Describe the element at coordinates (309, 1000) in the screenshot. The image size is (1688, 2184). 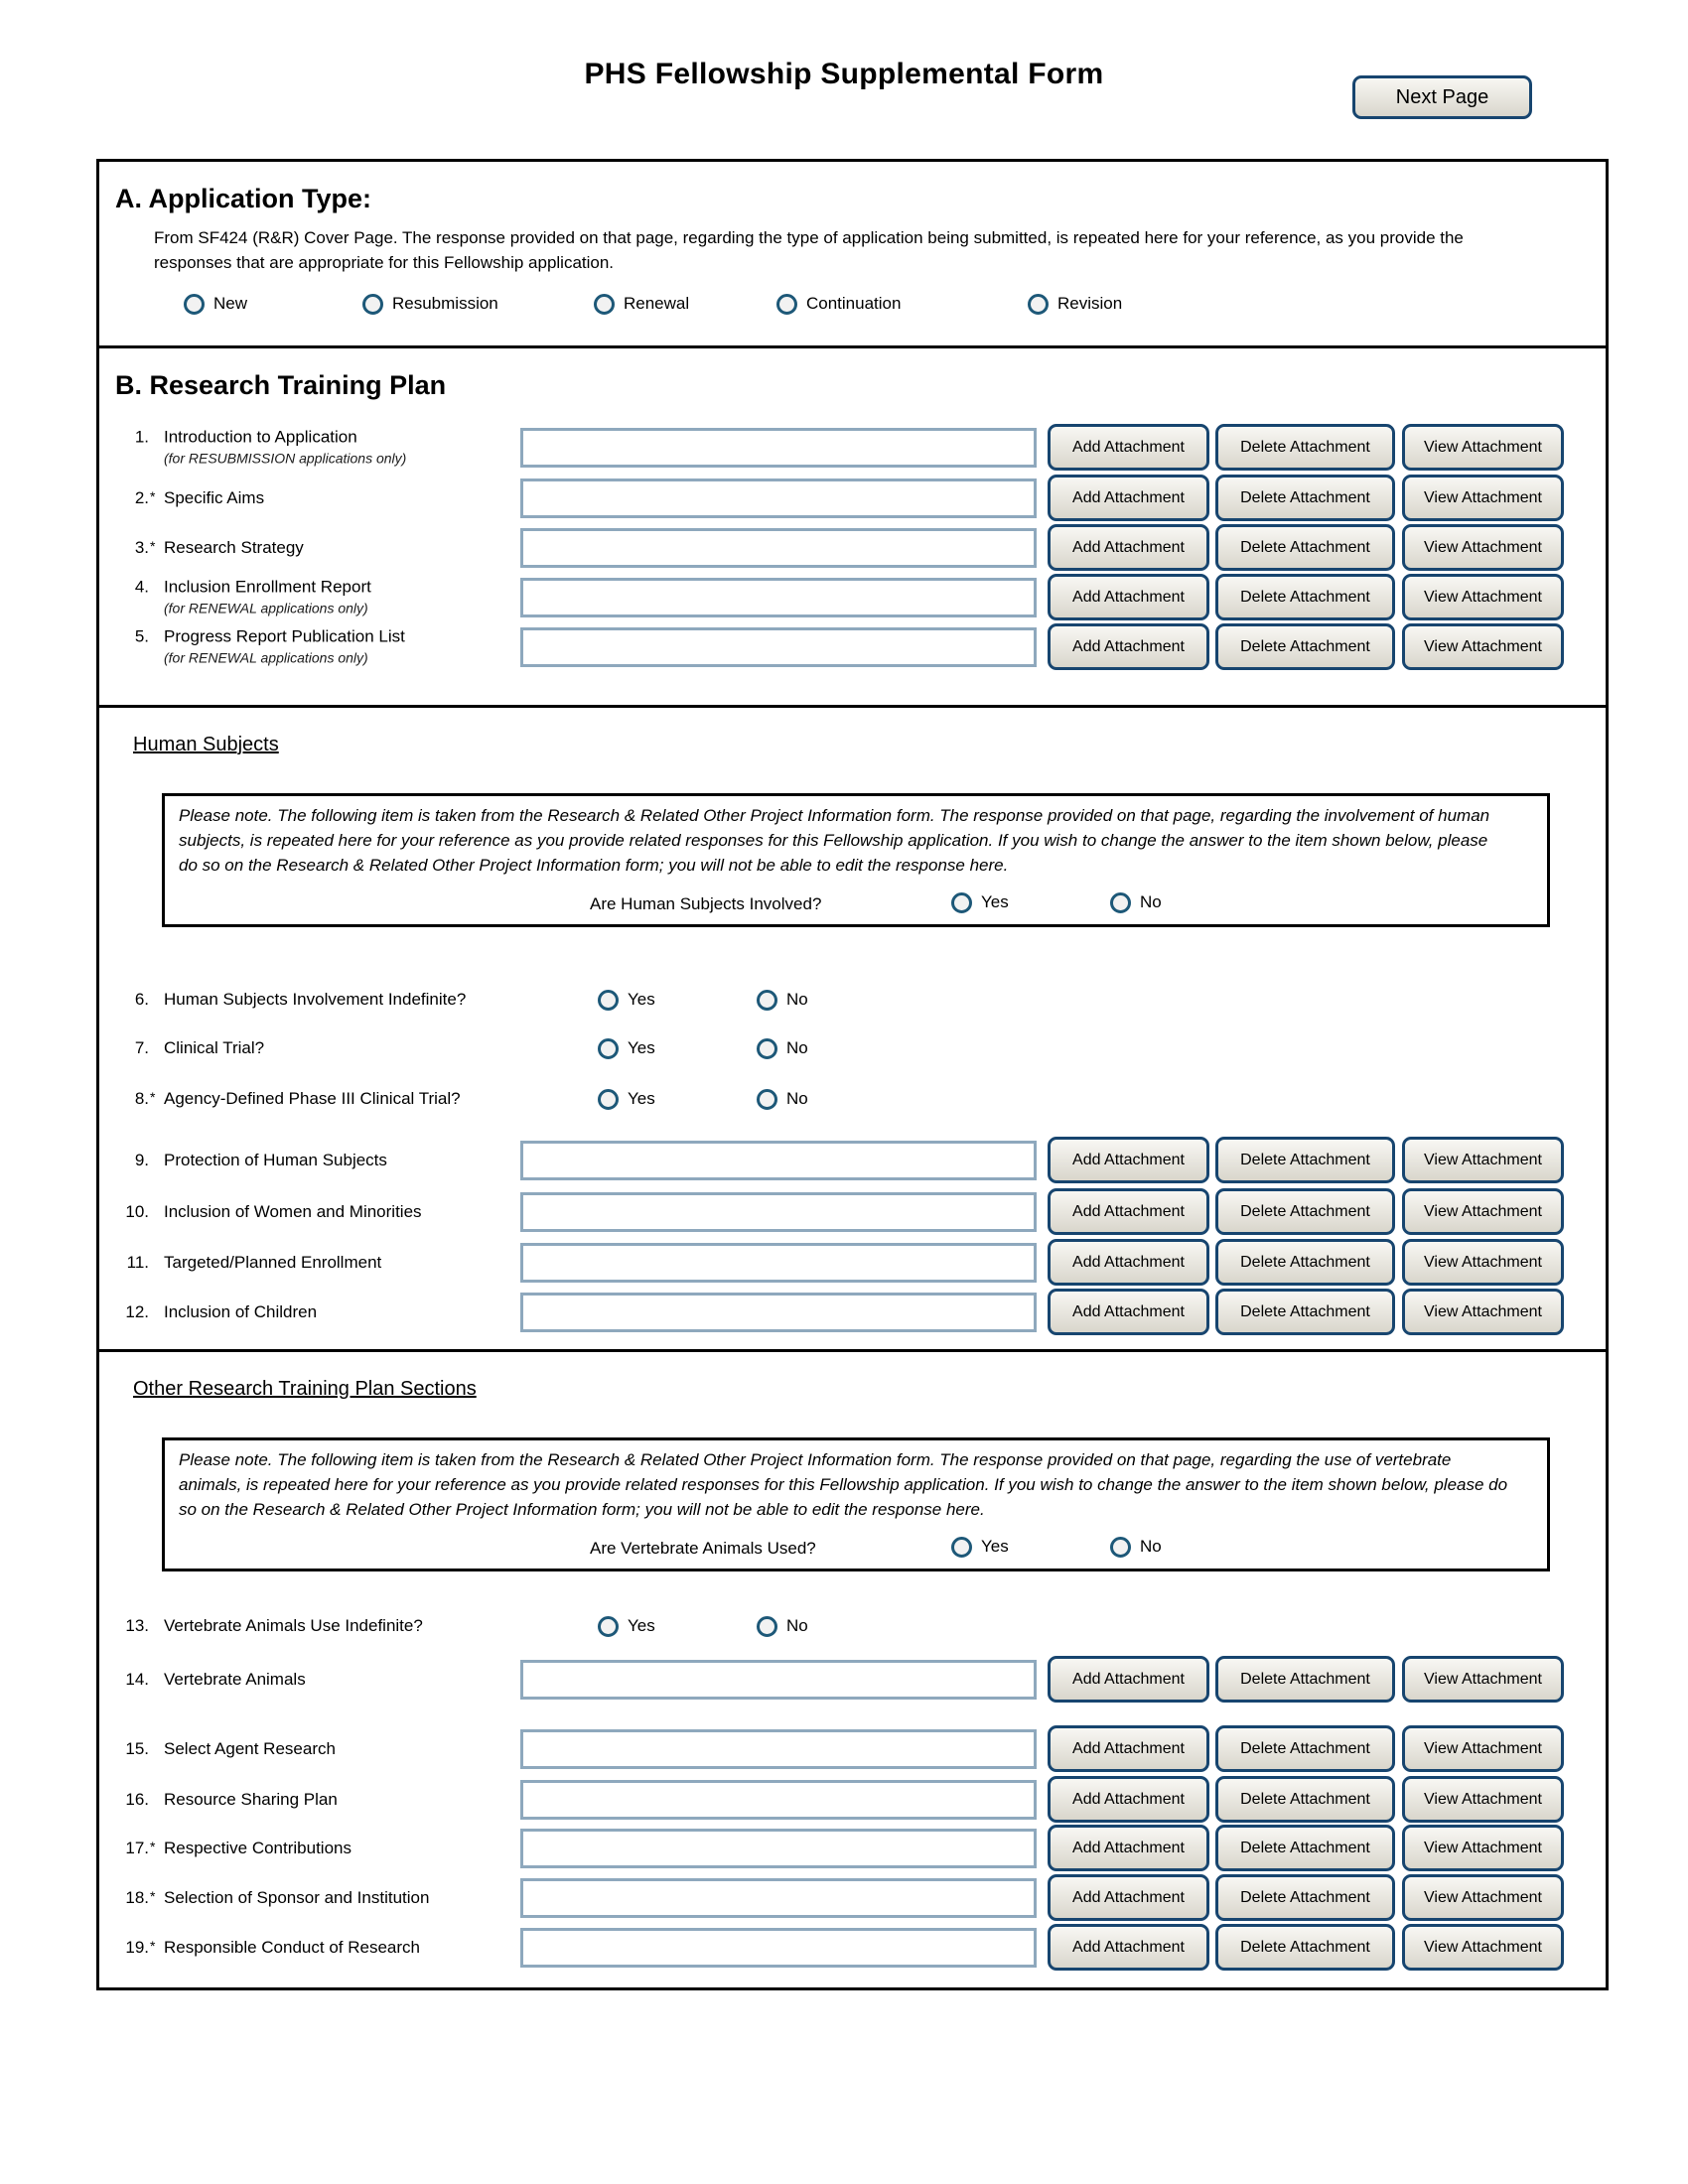
I see `item-label-block: 6. Human Subjects Involvement Indefinite?` at that location.